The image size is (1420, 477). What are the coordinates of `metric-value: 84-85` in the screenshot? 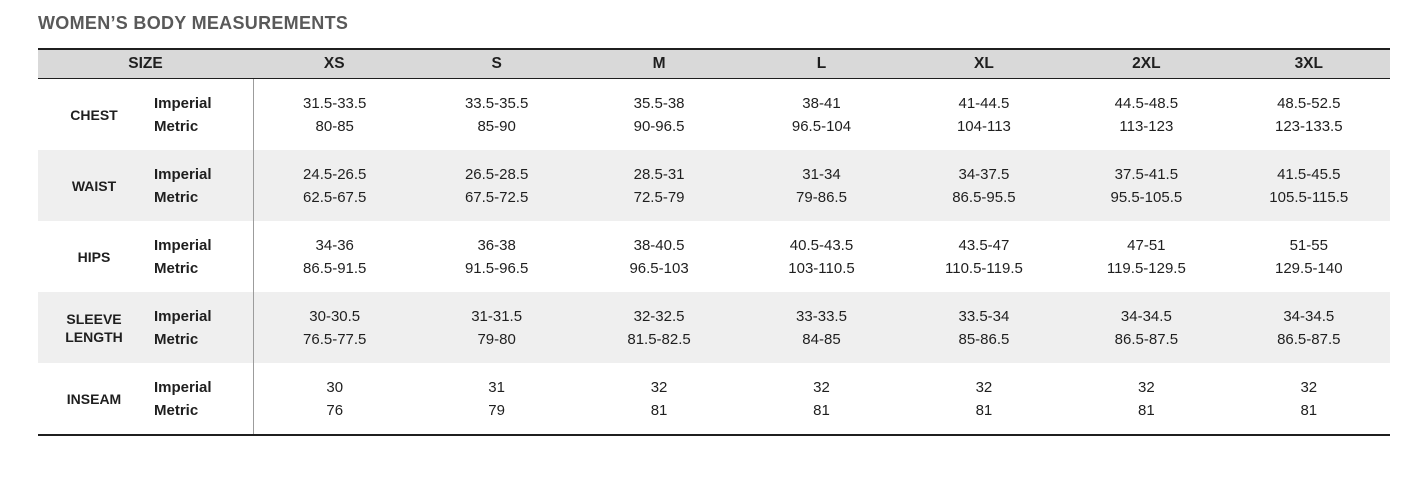 It's located at (821, 339).